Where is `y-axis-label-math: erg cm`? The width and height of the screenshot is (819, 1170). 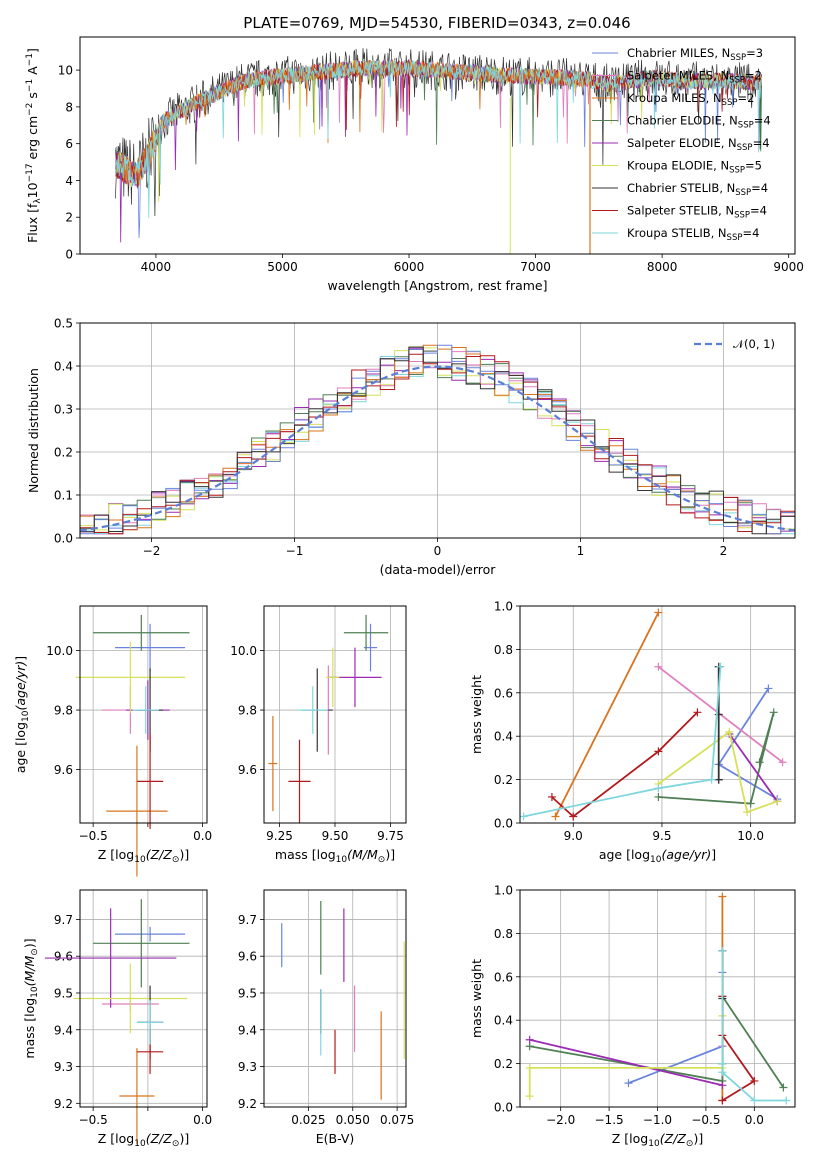 y-axis-label-math: erg cm is located at coordinates (32, 140).